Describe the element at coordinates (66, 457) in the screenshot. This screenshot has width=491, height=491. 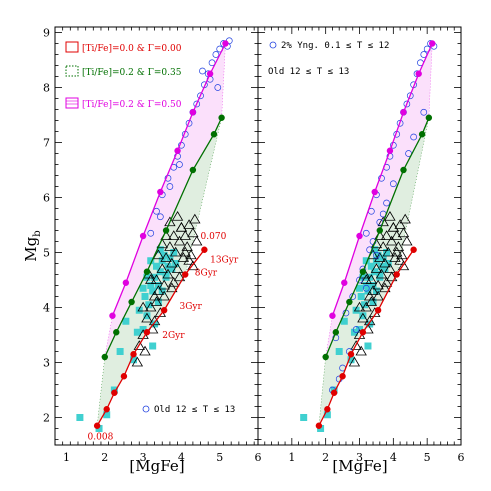
I see `x-tick-label: 1` at that location.